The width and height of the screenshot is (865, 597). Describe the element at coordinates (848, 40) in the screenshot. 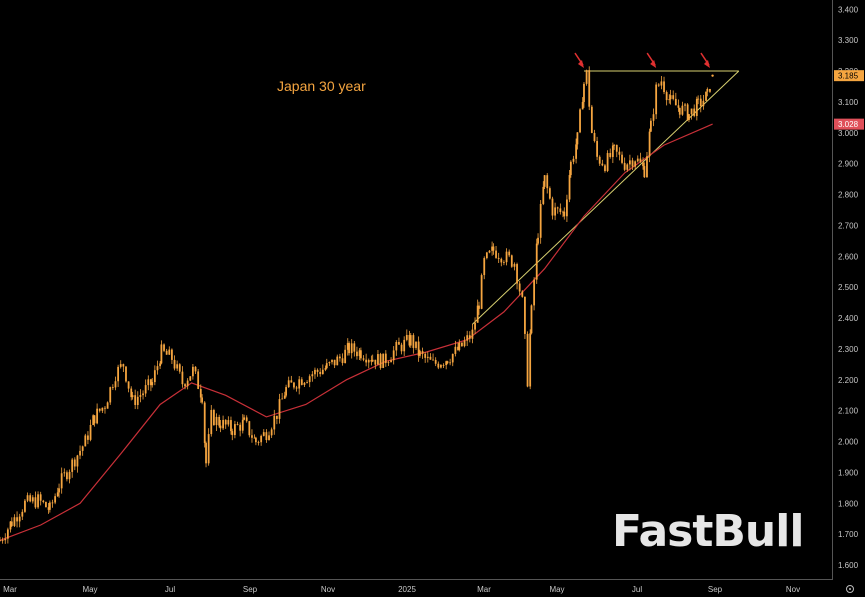

I see `y-tick-label: 3.300` at that location.